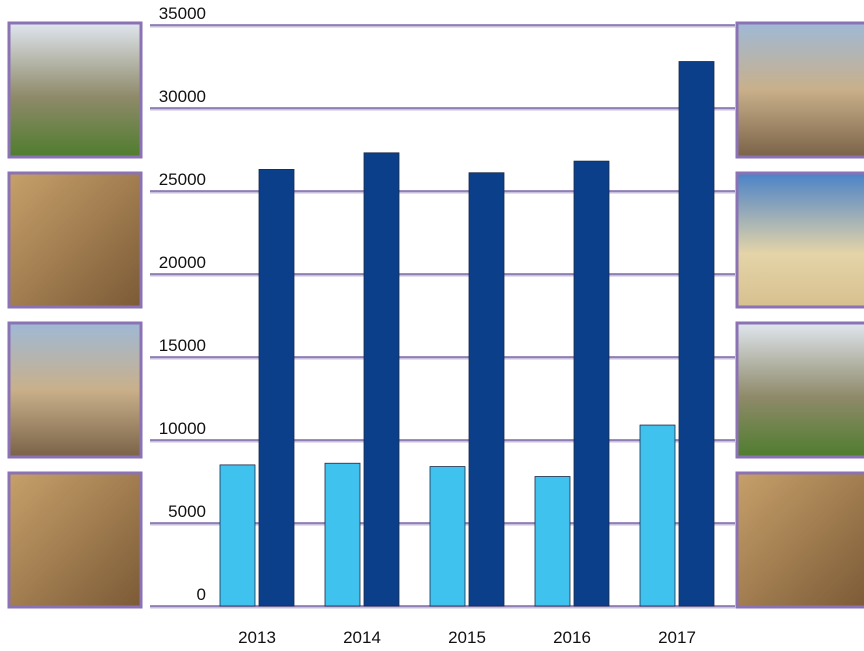 The height and width of the screenshot is (651, 864). Describe the element at coordinates (75, 540) in the screenshot. I see `photo-pit` at that location.